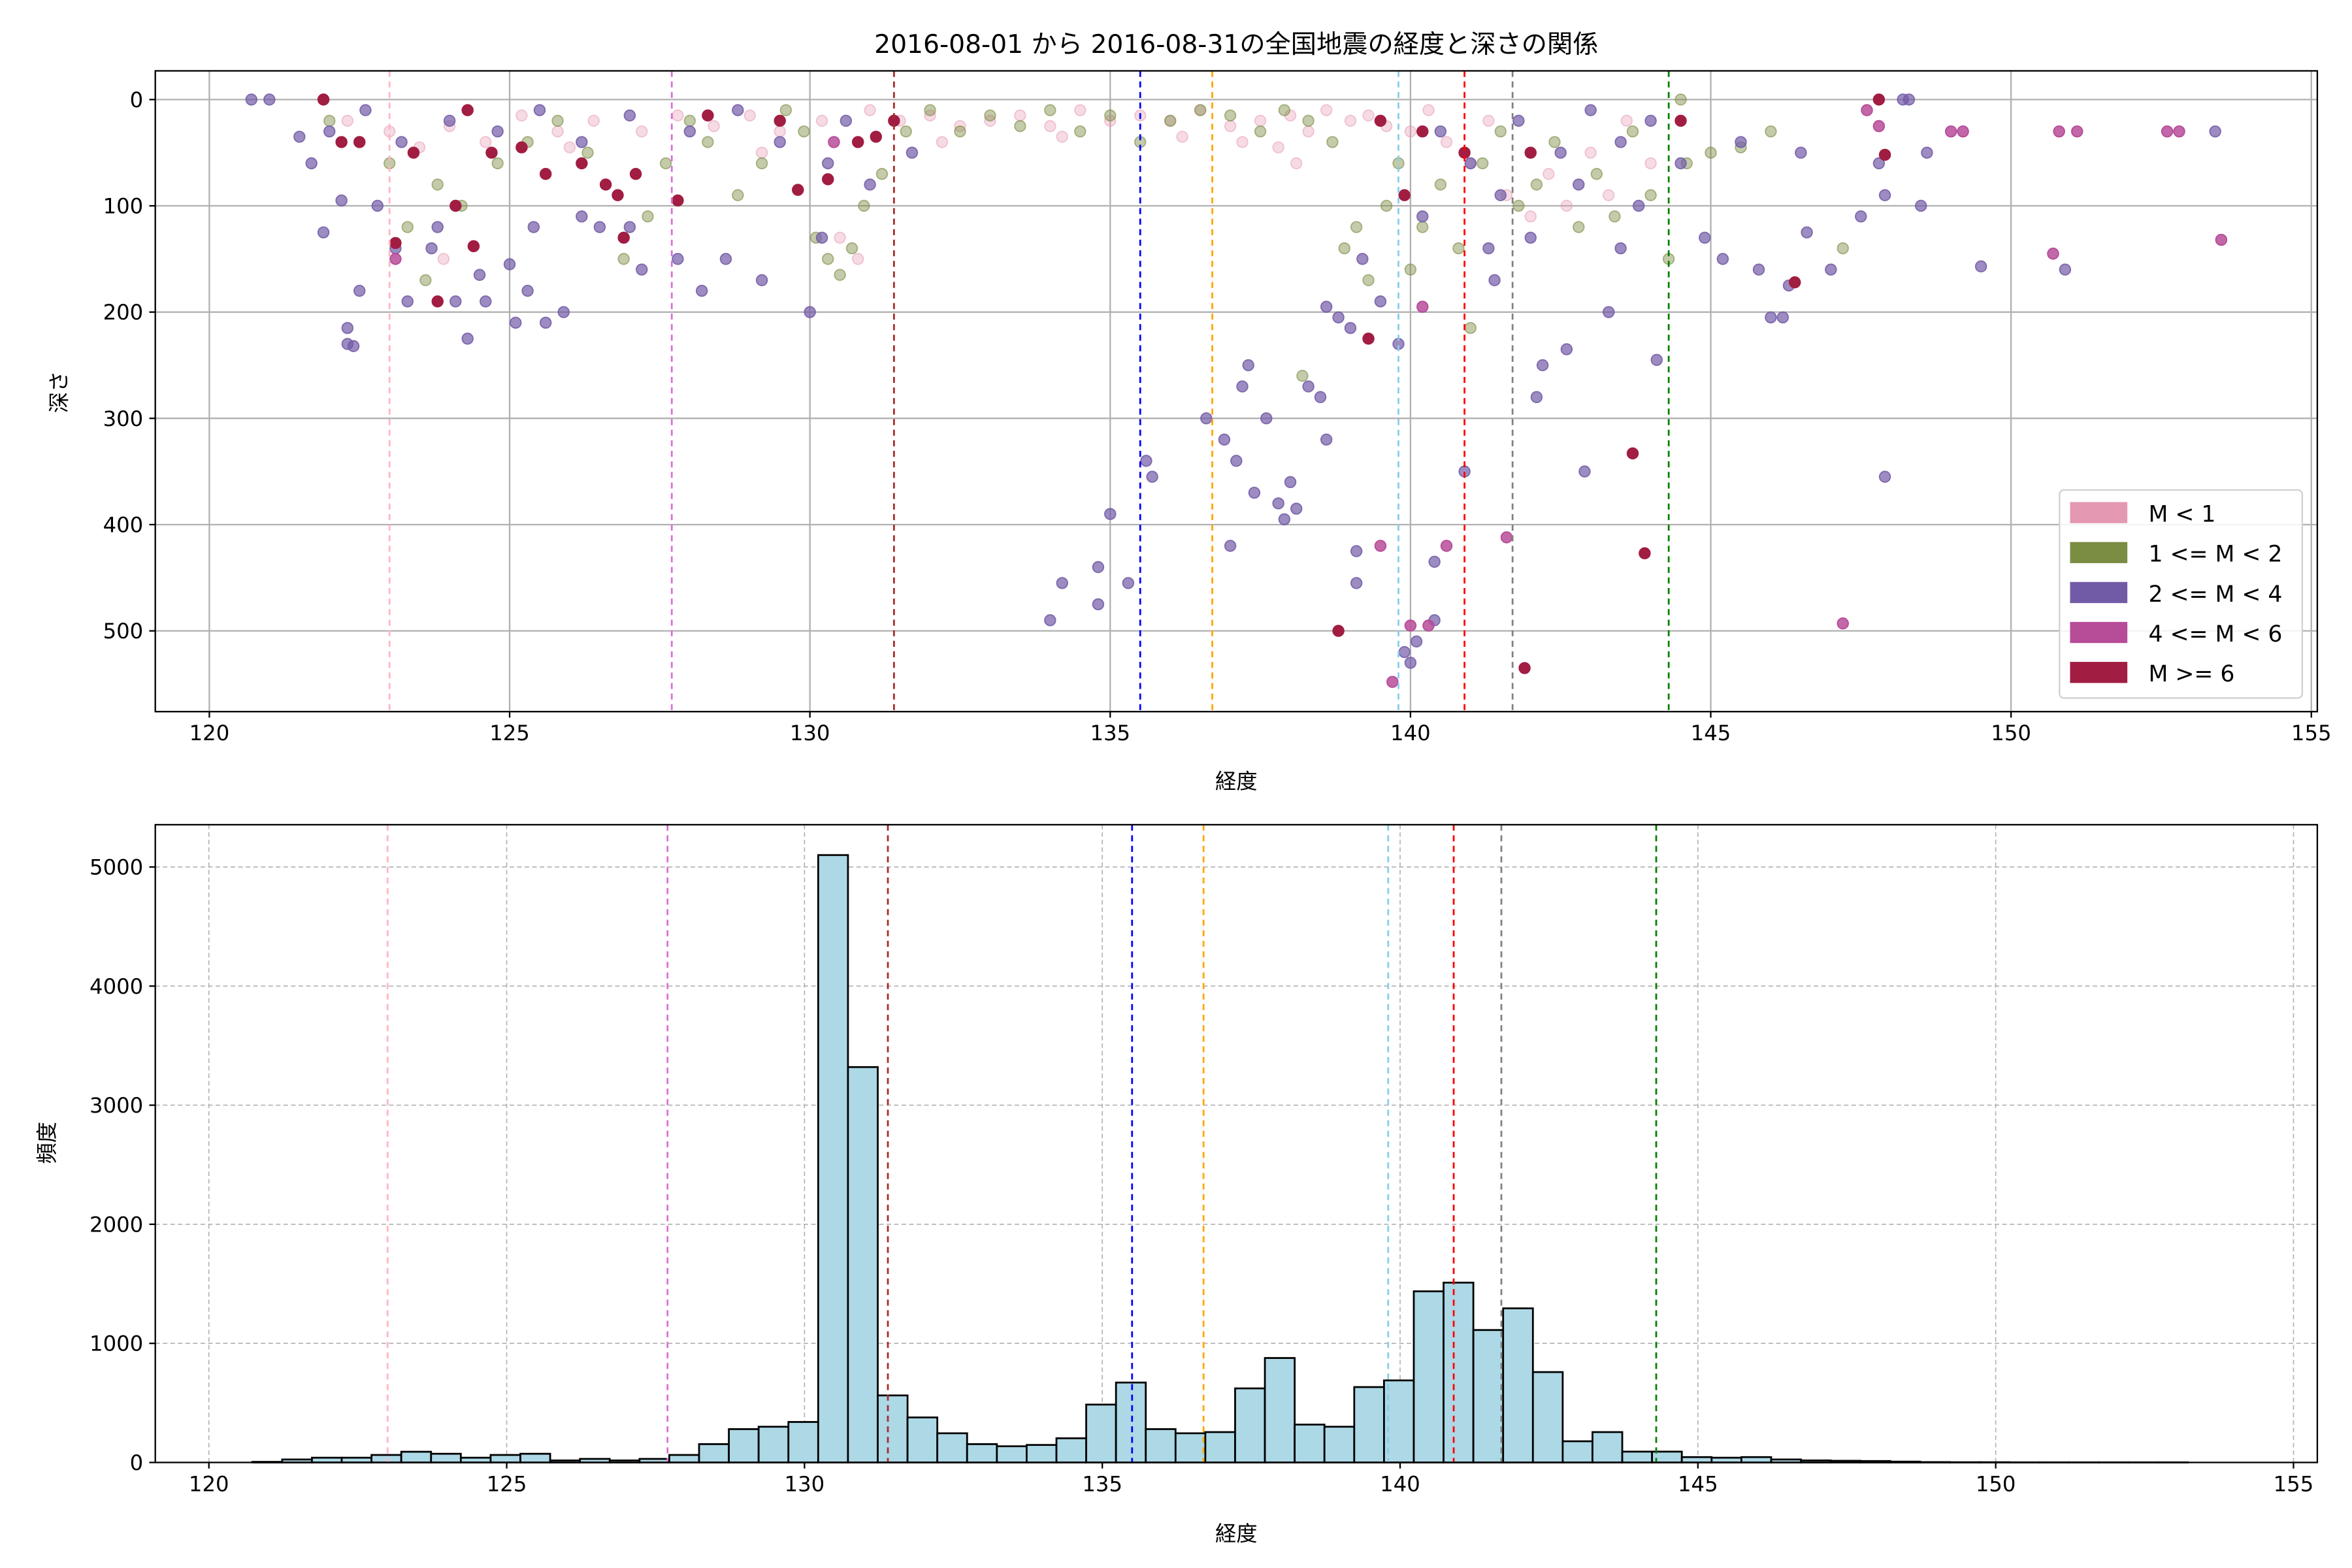  Describe the element at coordinates (1236, 781) in the screenshot. I see `scatter-xlabel: 経度` at that location.